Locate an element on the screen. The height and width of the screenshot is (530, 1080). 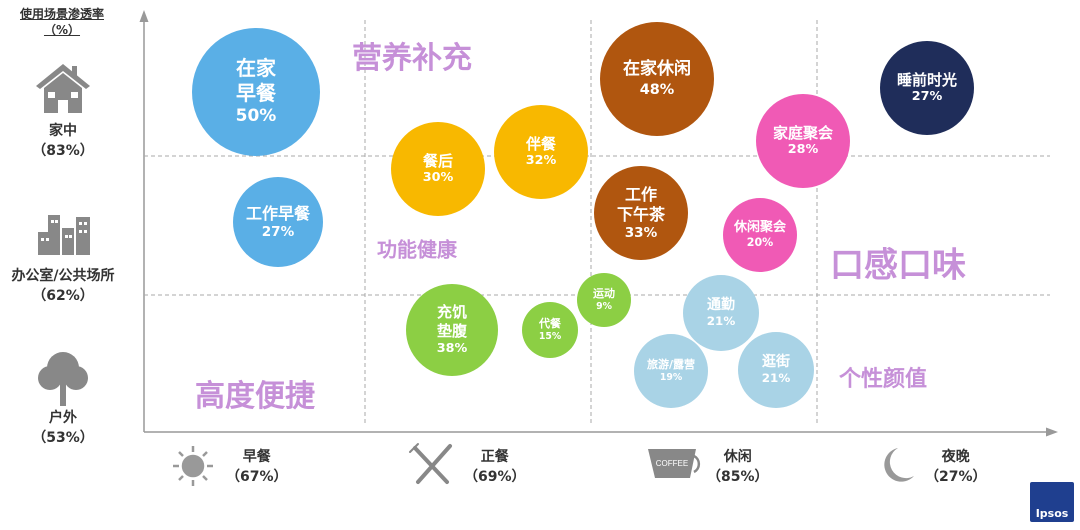
bubble-label: 家庭聚会 is located at coordinates (802, 132).